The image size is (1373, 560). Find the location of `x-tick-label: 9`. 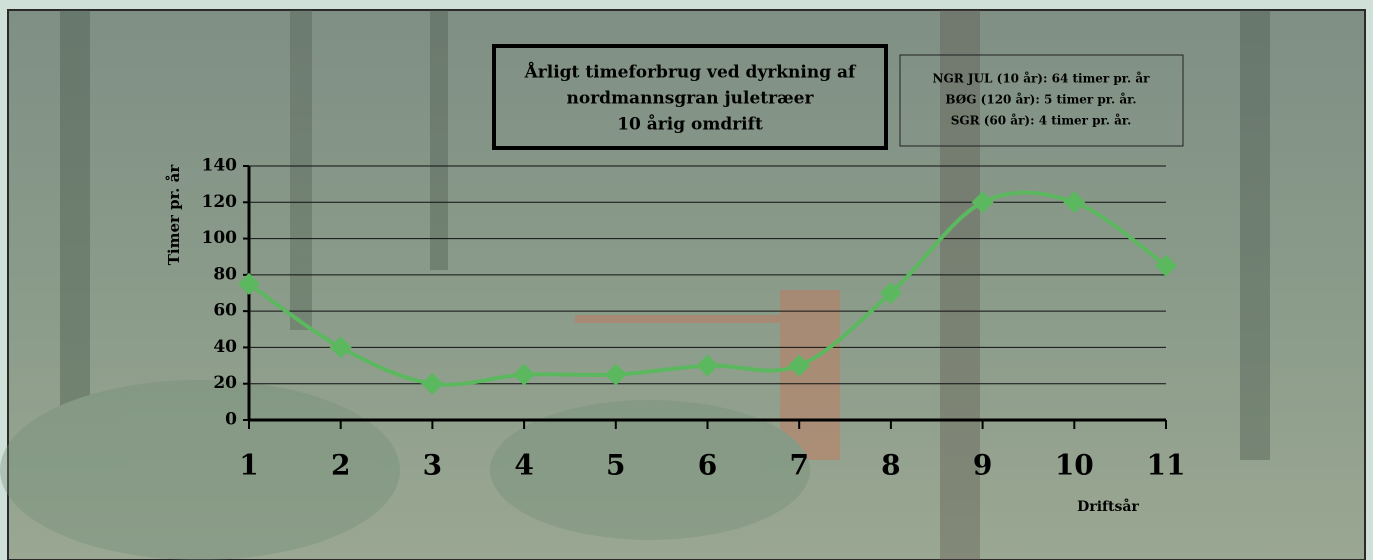

x-tick-label: 9 is located at coordinates (982, 465).